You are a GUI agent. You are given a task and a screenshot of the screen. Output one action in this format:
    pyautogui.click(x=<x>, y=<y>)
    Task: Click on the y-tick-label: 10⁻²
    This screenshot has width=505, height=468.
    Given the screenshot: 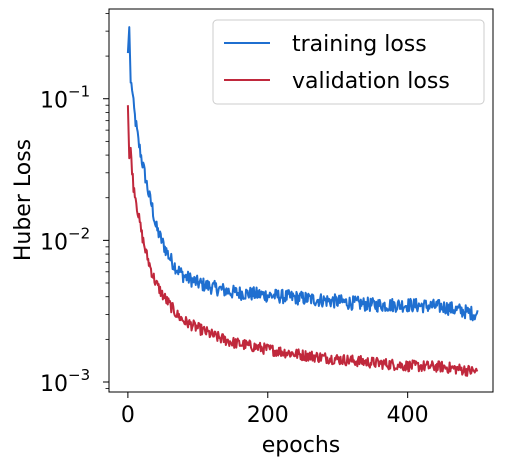 What is the action you would take?
    pyautogui.click(x=65, y=239)
    